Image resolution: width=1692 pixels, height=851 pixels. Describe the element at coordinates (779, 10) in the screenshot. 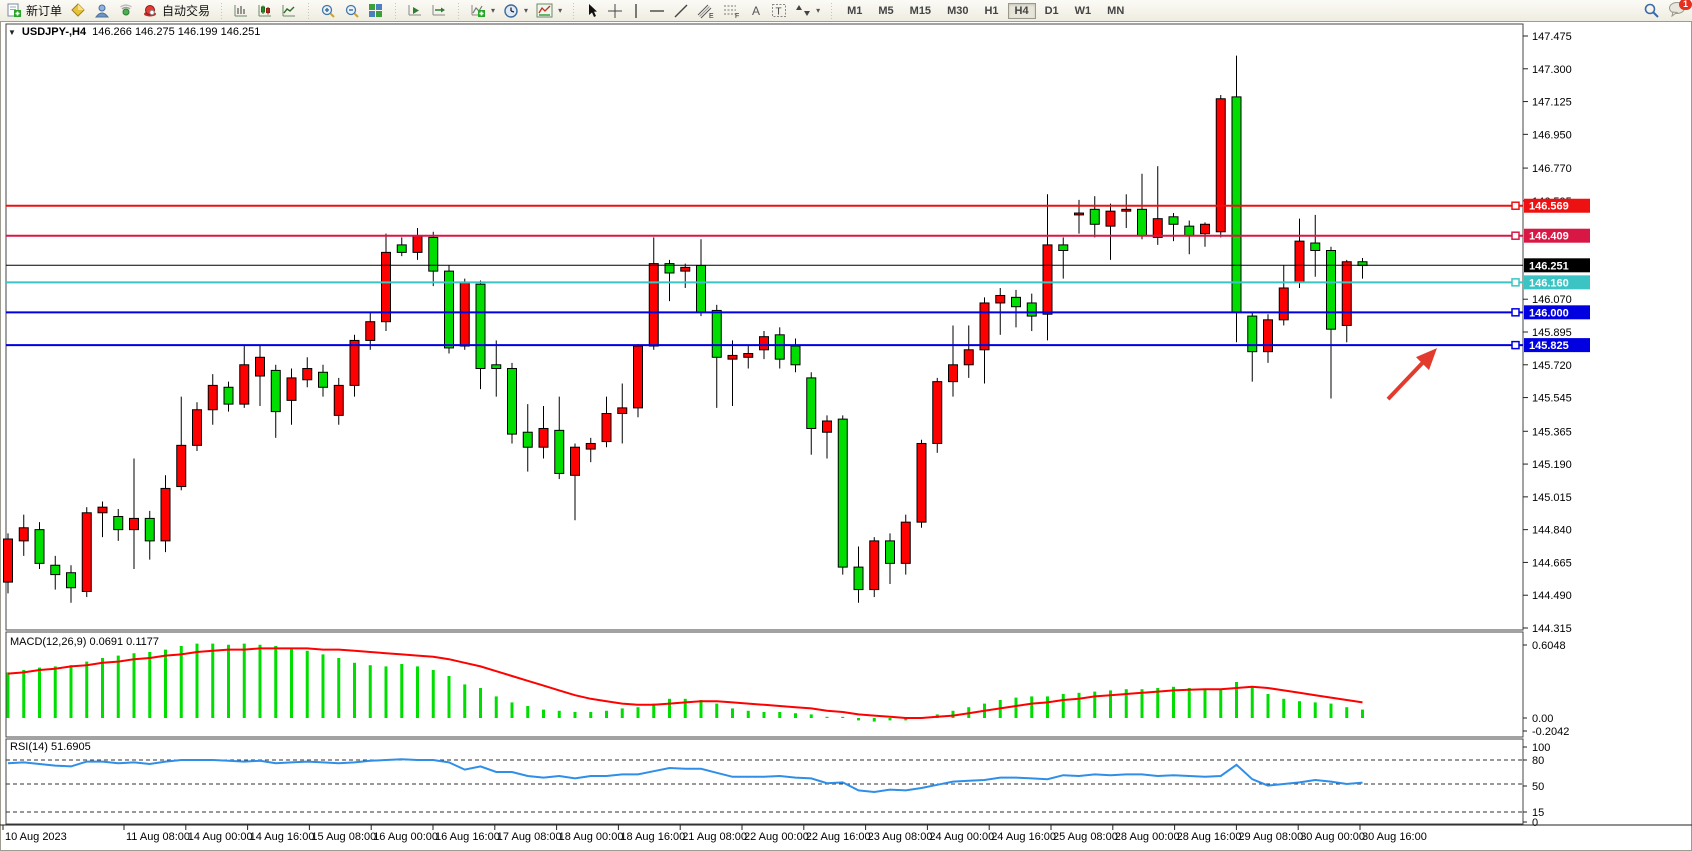

I see `label-tool-button: T` at that location.